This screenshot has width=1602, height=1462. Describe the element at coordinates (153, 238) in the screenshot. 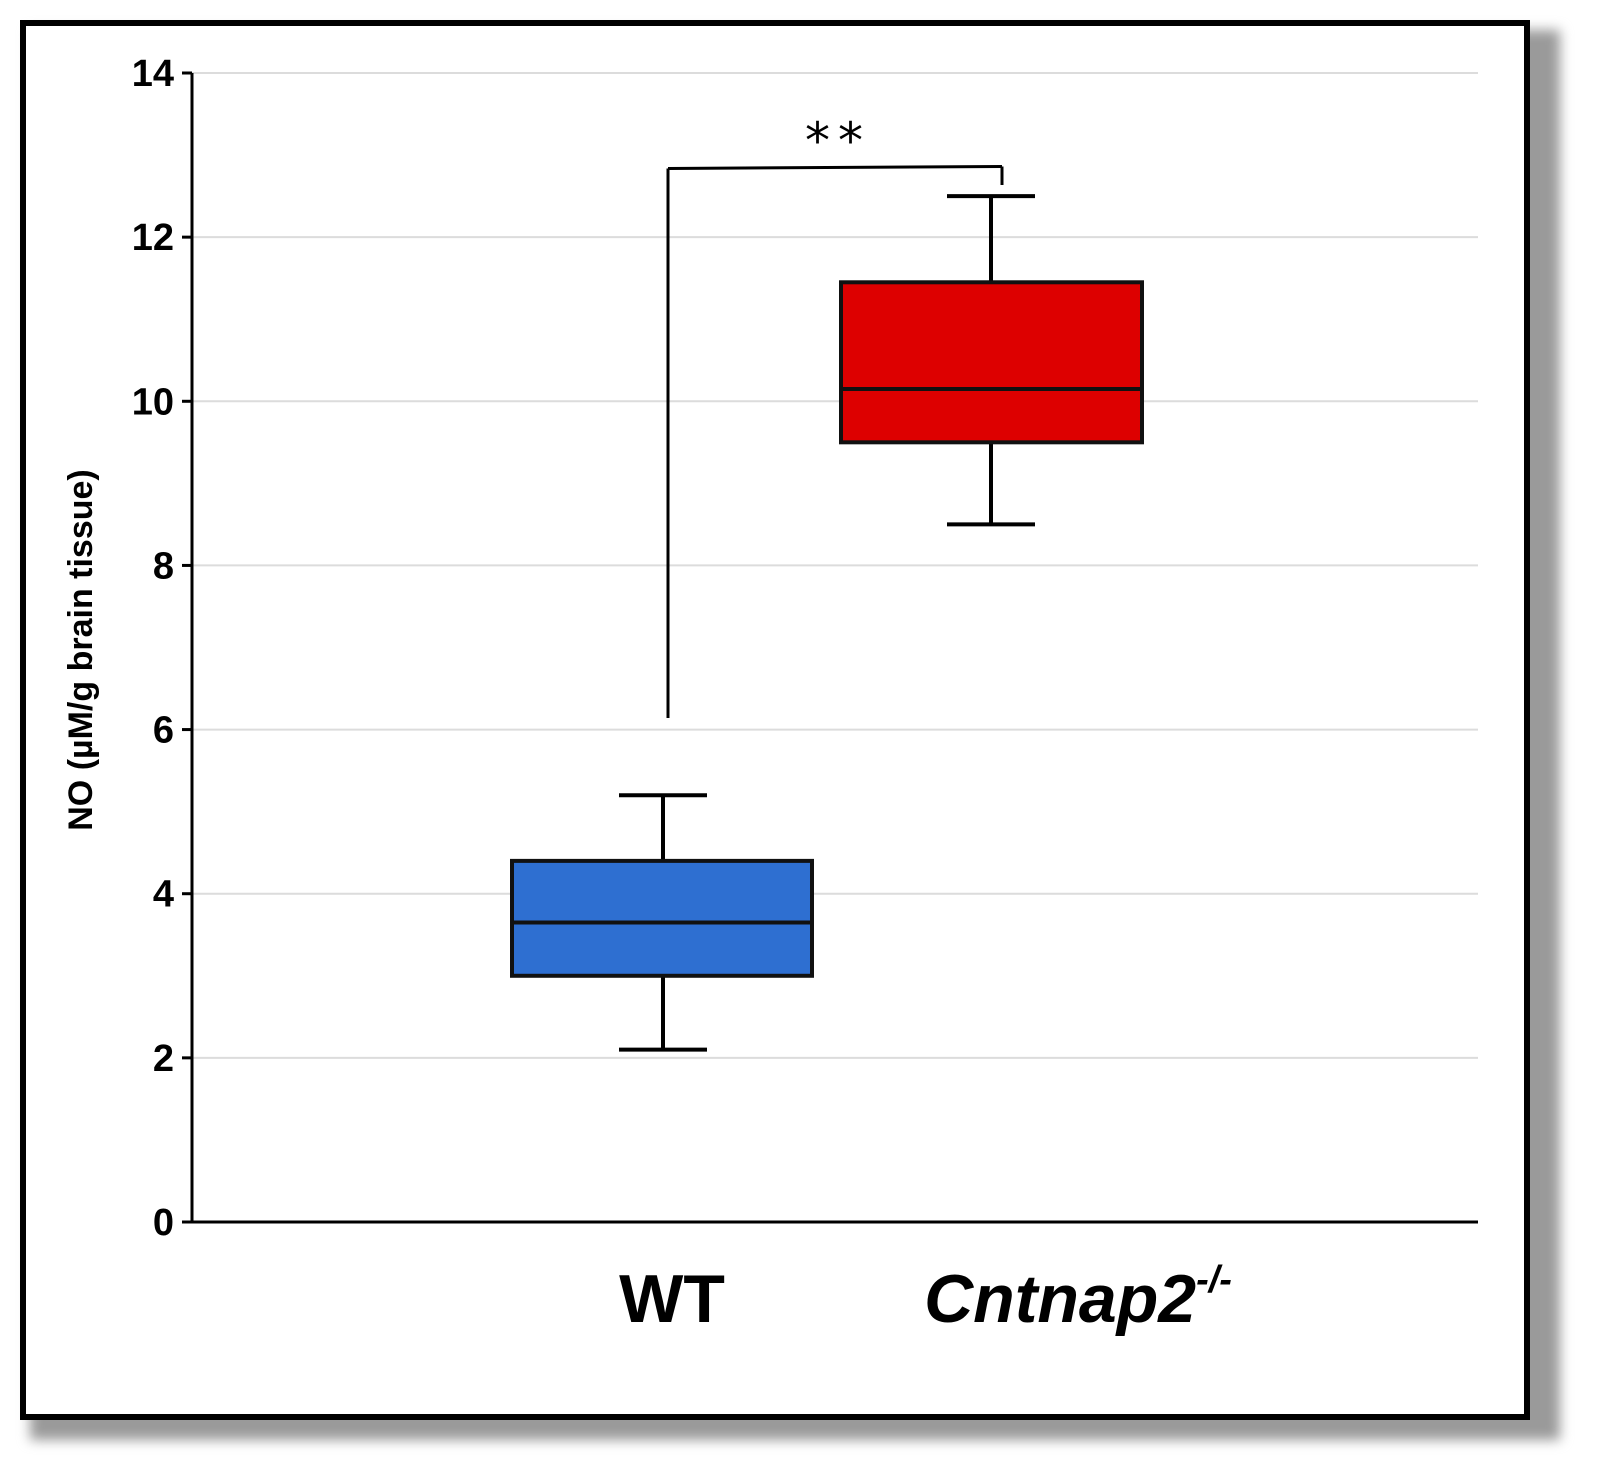

I see `y-tick-label-12: 12` at that location.